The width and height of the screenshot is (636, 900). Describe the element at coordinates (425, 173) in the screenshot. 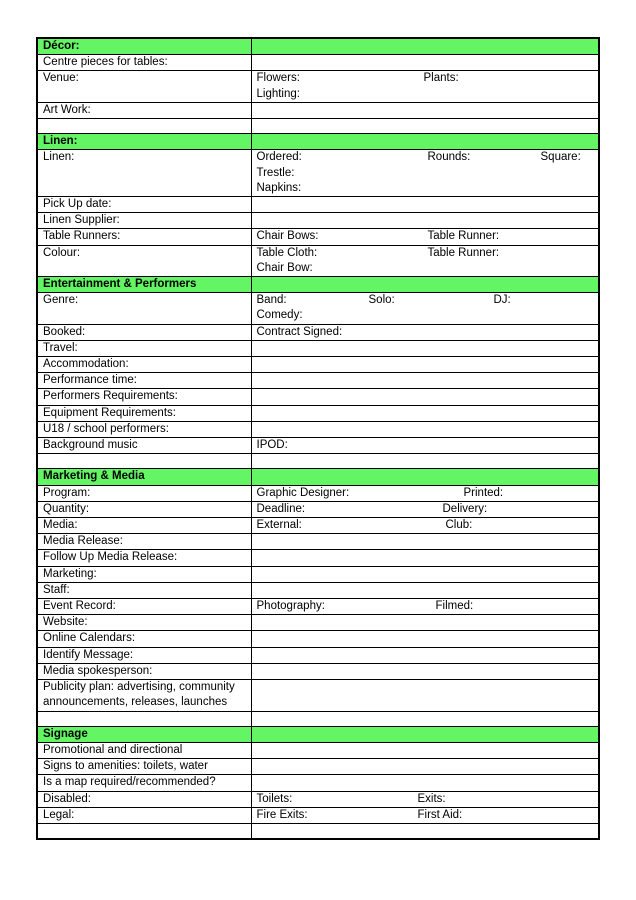

I see `field-value-cell: Ordered: Rounds: Square: Trestle: Napkins:` at that location.